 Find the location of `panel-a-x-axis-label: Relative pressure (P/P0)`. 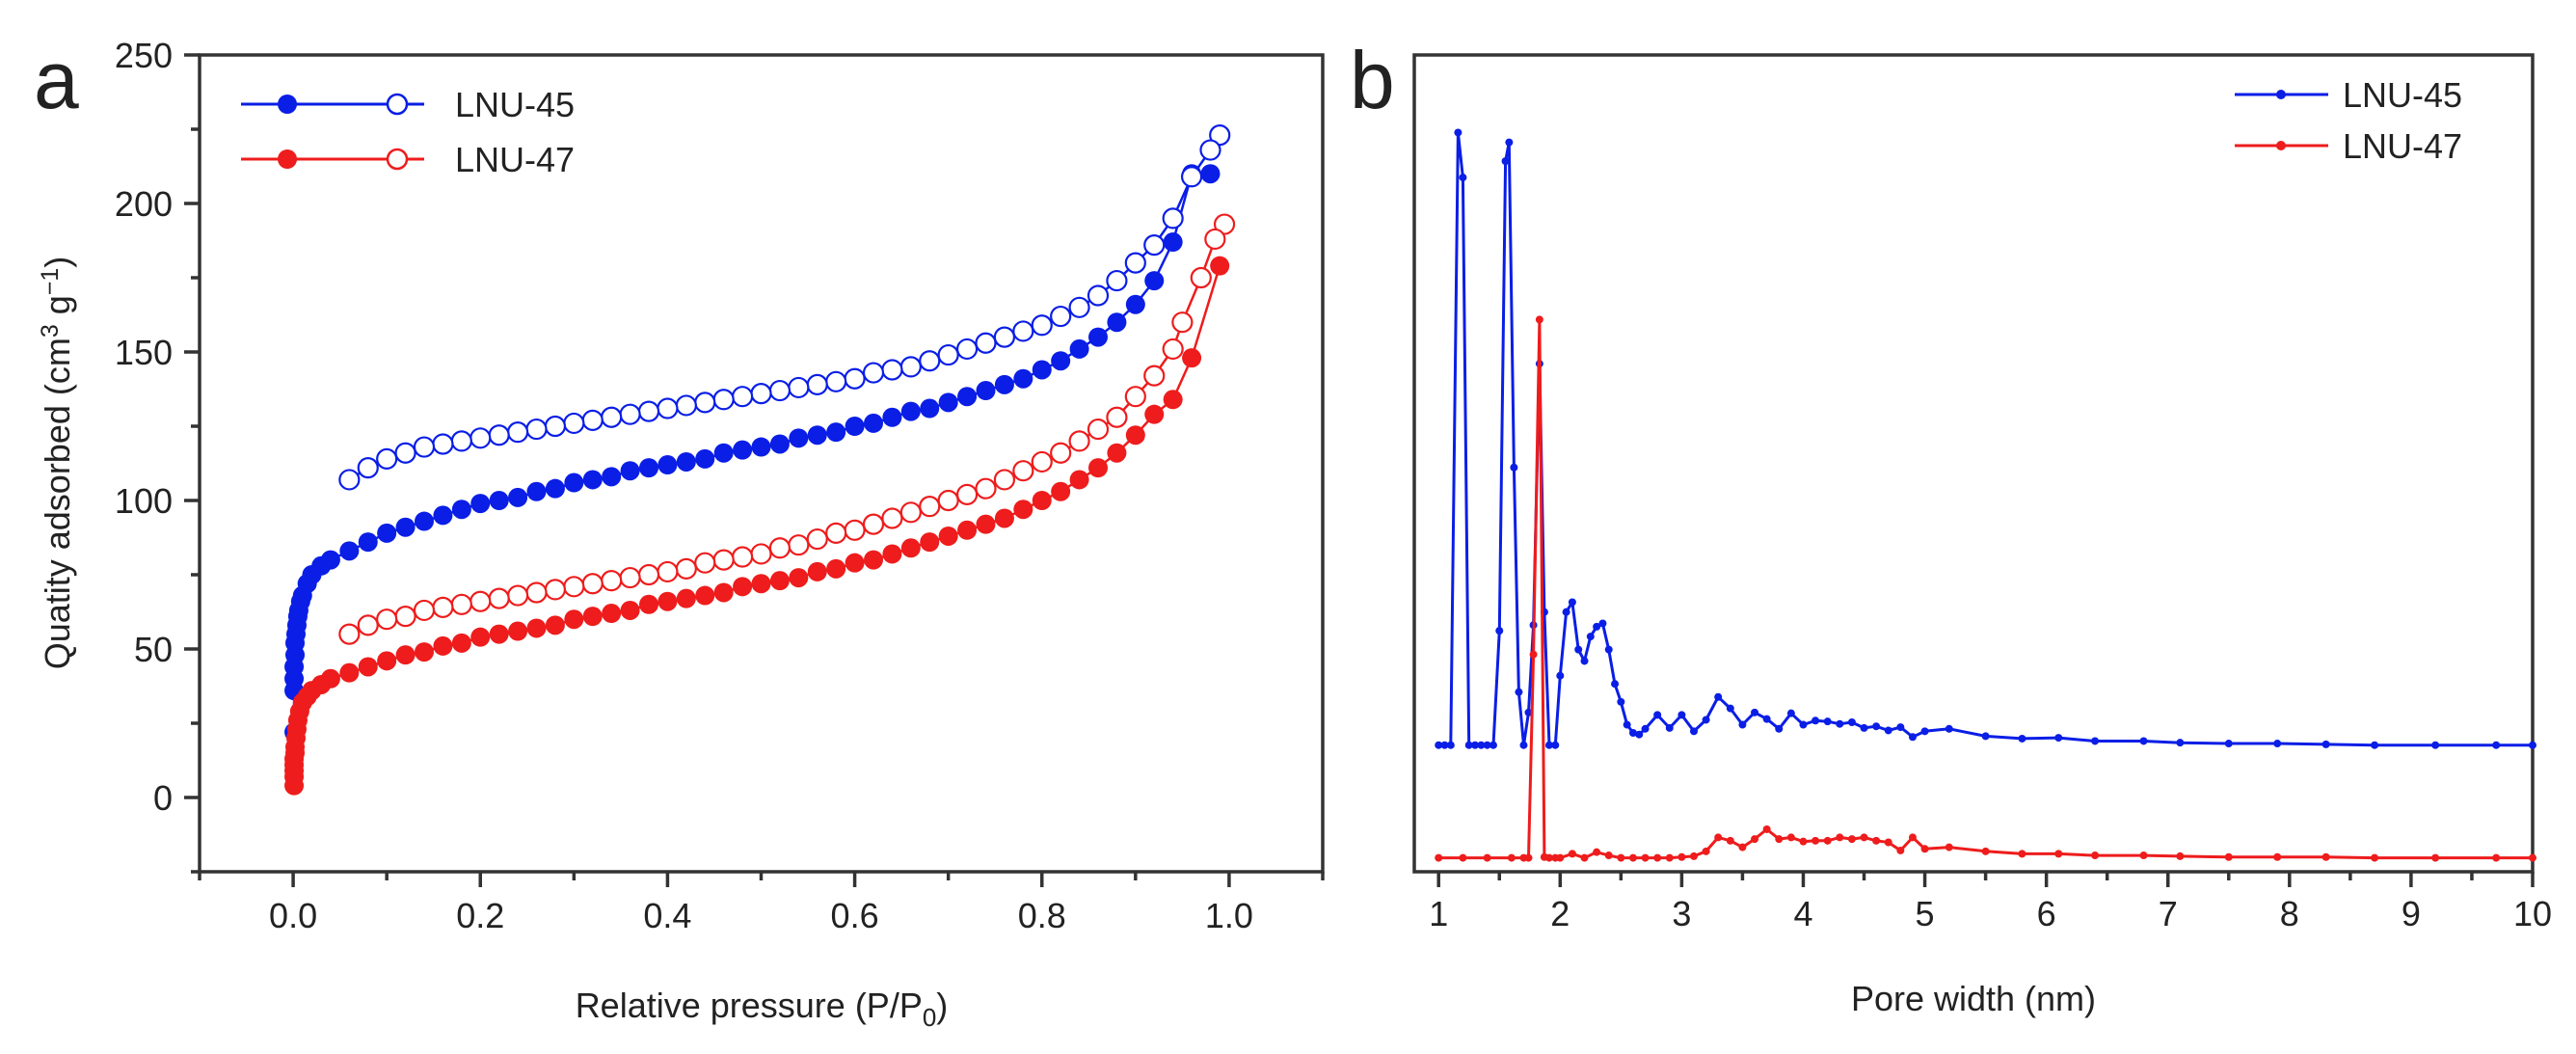

panel-a-x-axis-label: Relative pressure (P/P0) is located at coordinates (763, 1009).